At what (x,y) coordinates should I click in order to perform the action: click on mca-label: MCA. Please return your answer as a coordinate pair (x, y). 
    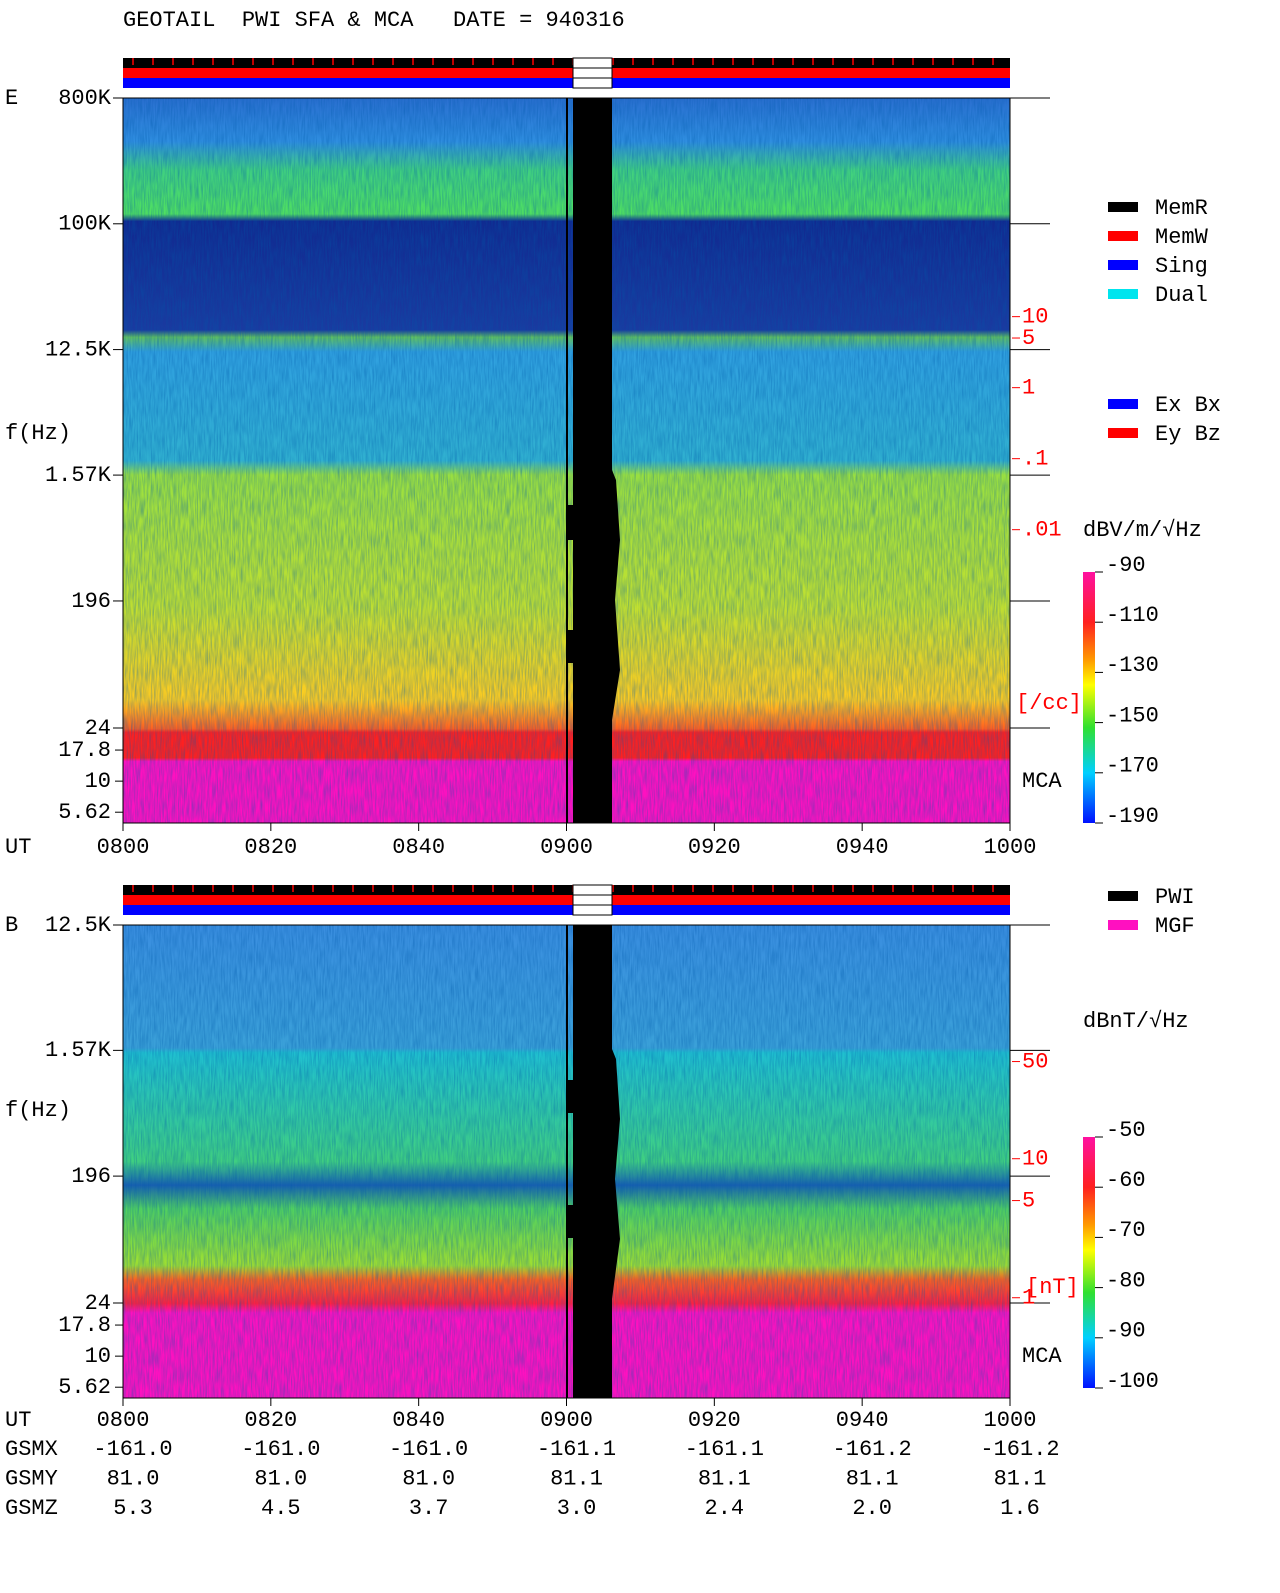
    Looking at the image, I should click on (1042, 781).